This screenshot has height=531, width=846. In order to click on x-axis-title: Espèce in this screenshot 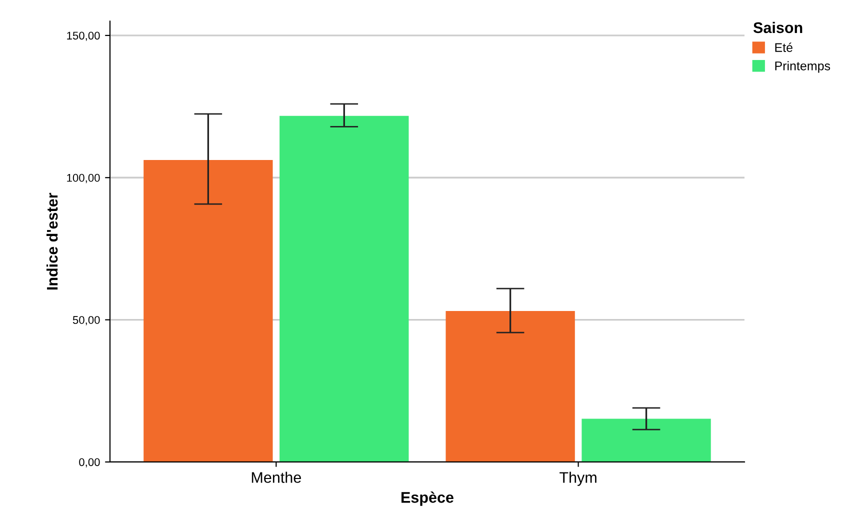, I will do `click(428, 498)`.